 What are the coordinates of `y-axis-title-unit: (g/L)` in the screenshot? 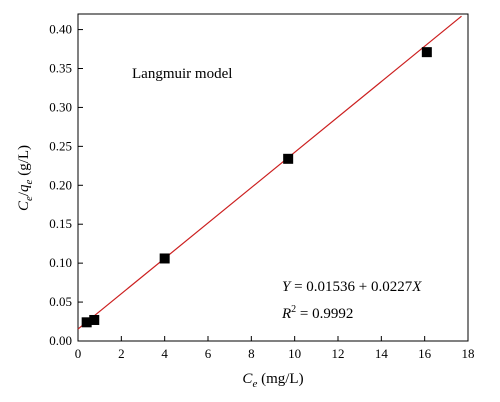 It's located at (24, 162).